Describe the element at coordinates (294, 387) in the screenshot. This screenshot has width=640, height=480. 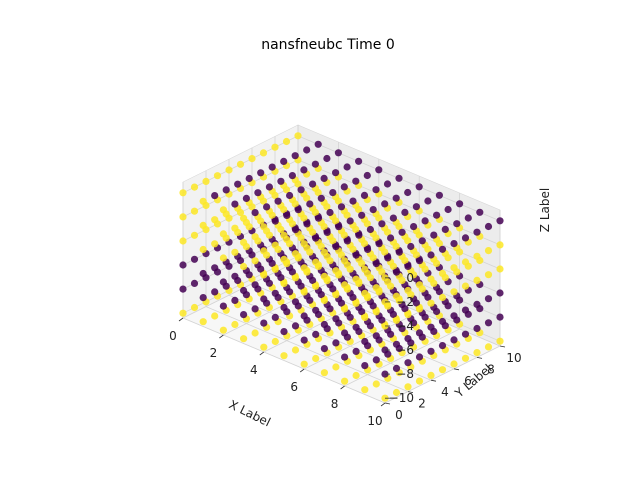
I see `x-tick-label: 6` at that location.